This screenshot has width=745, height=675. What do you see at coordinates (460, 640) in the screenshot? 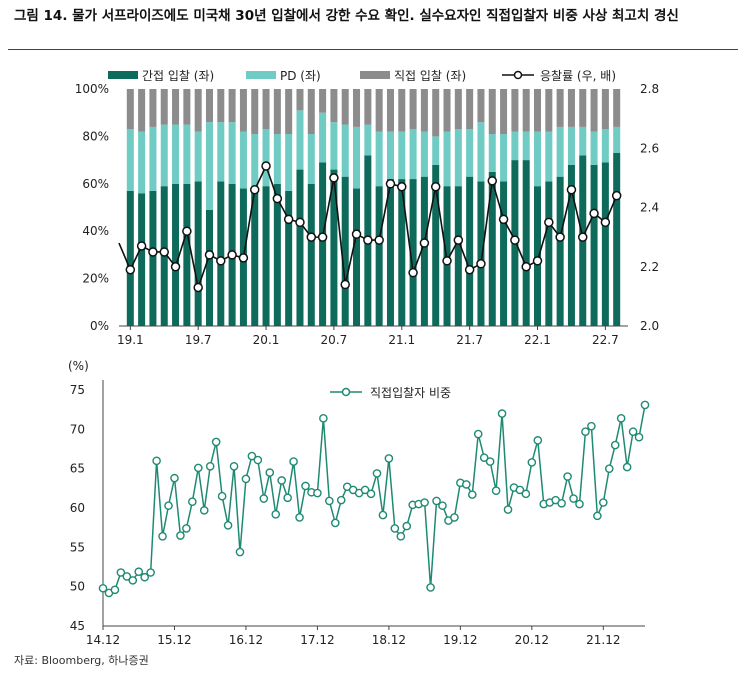
I see `x-tick-label: 19.12` at bounding box center [460, 640].